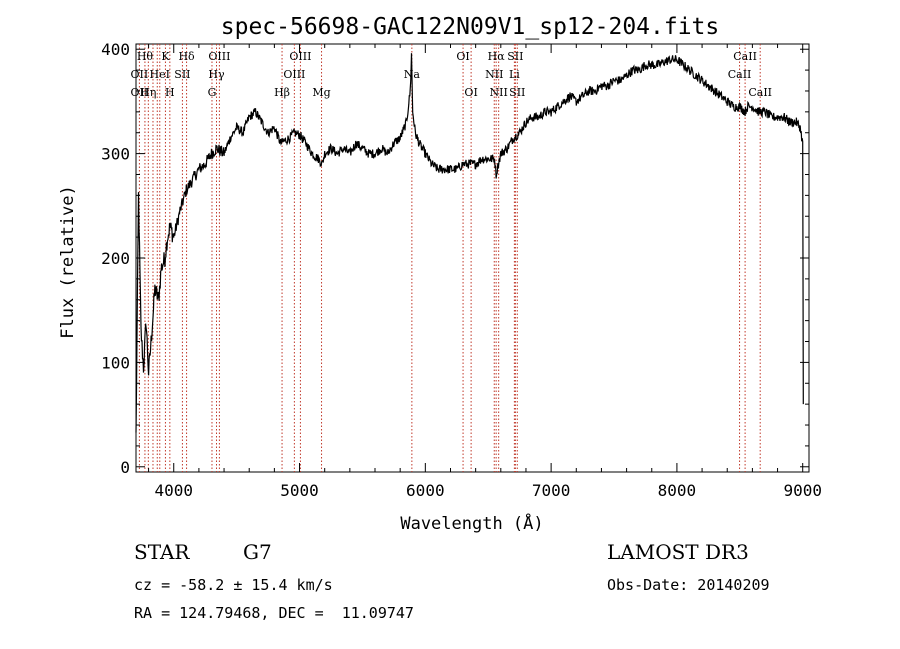  Describe the element at coordinates (216, 74) in the screenshot. I see `spectral-line-label: Hγ` at that location.